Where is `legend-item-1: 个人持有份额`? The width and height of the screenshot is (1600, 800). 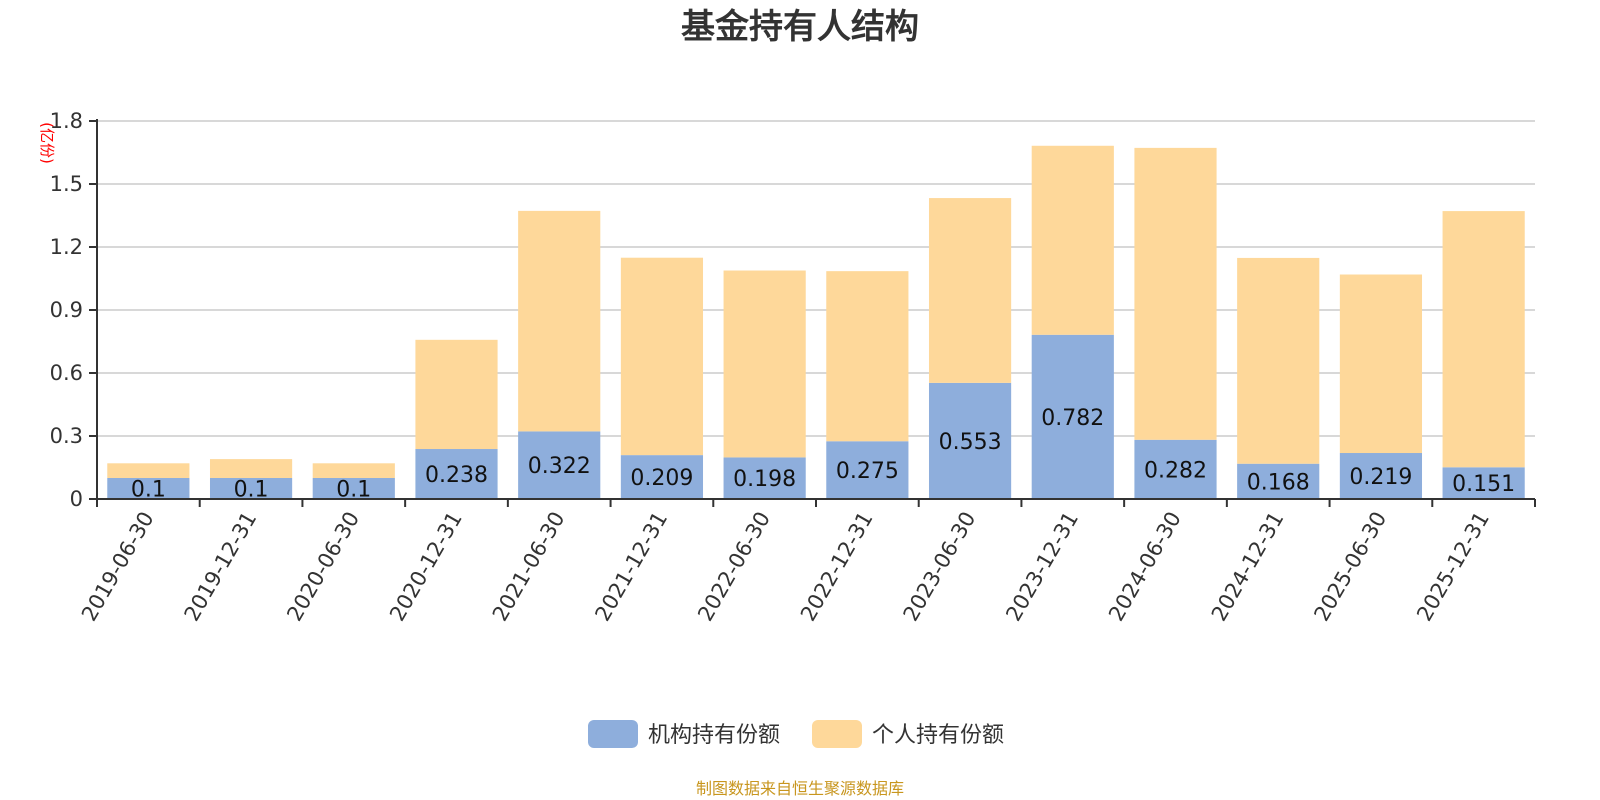
legend-item-1: 个人持有份额 is located at coordinates (908, 734).